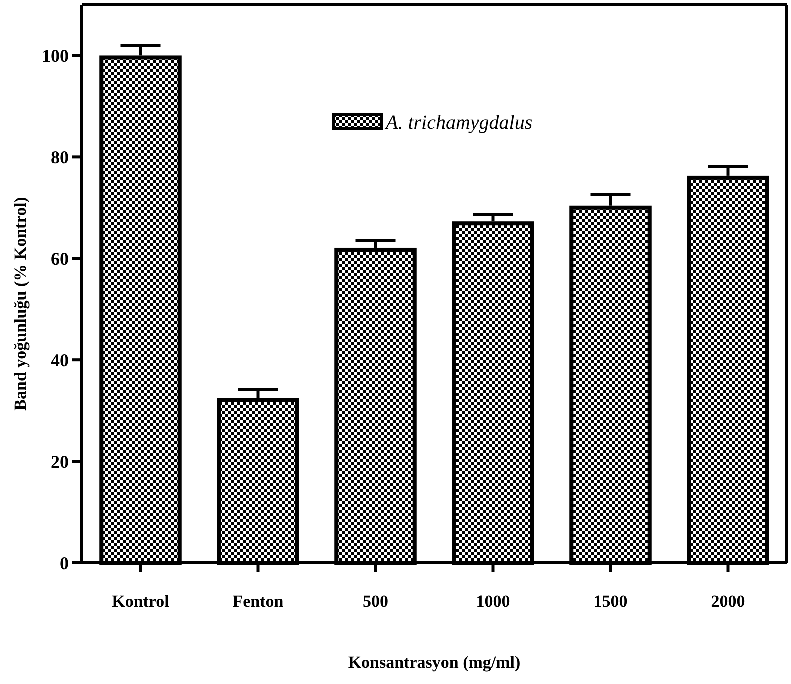  What do you see at coordinates (458, 123) in the screenshot?
I see `legend-label: A. trichamygdalus` at bounding box center [458, 123].